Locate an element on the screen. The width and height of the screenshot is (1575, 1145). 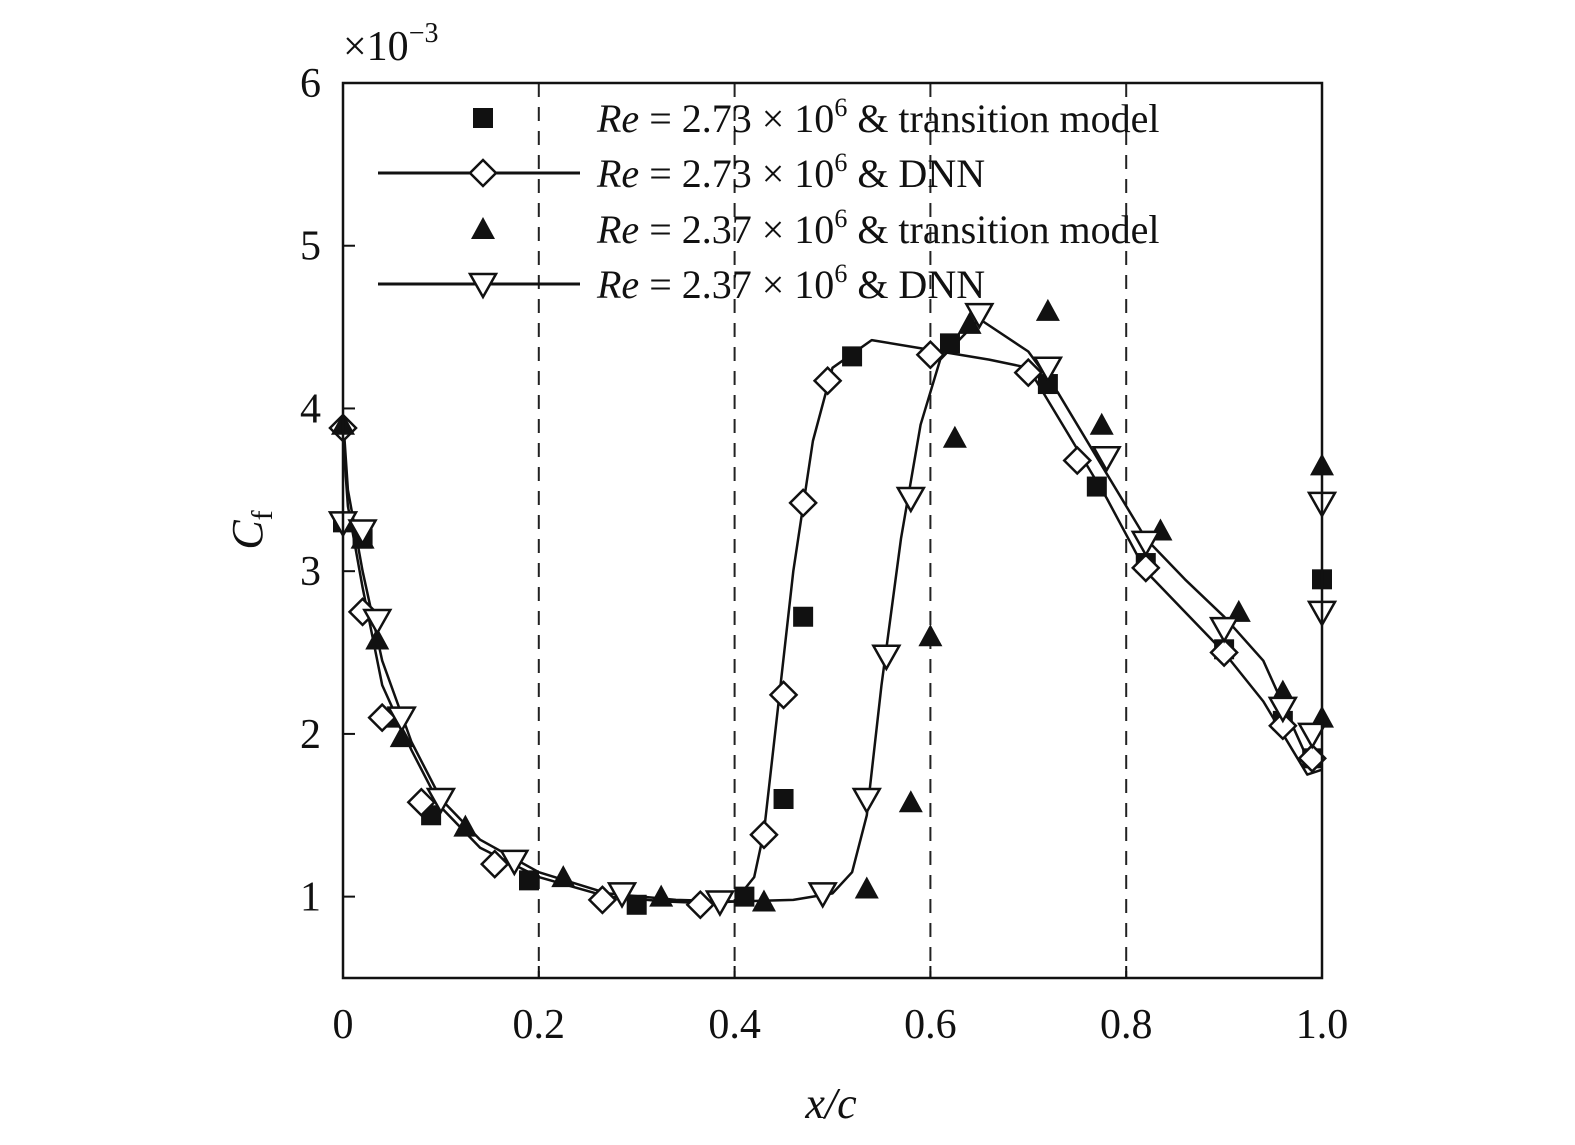
x-tick-label: 0.6 is located at coordinates (930, 1025).